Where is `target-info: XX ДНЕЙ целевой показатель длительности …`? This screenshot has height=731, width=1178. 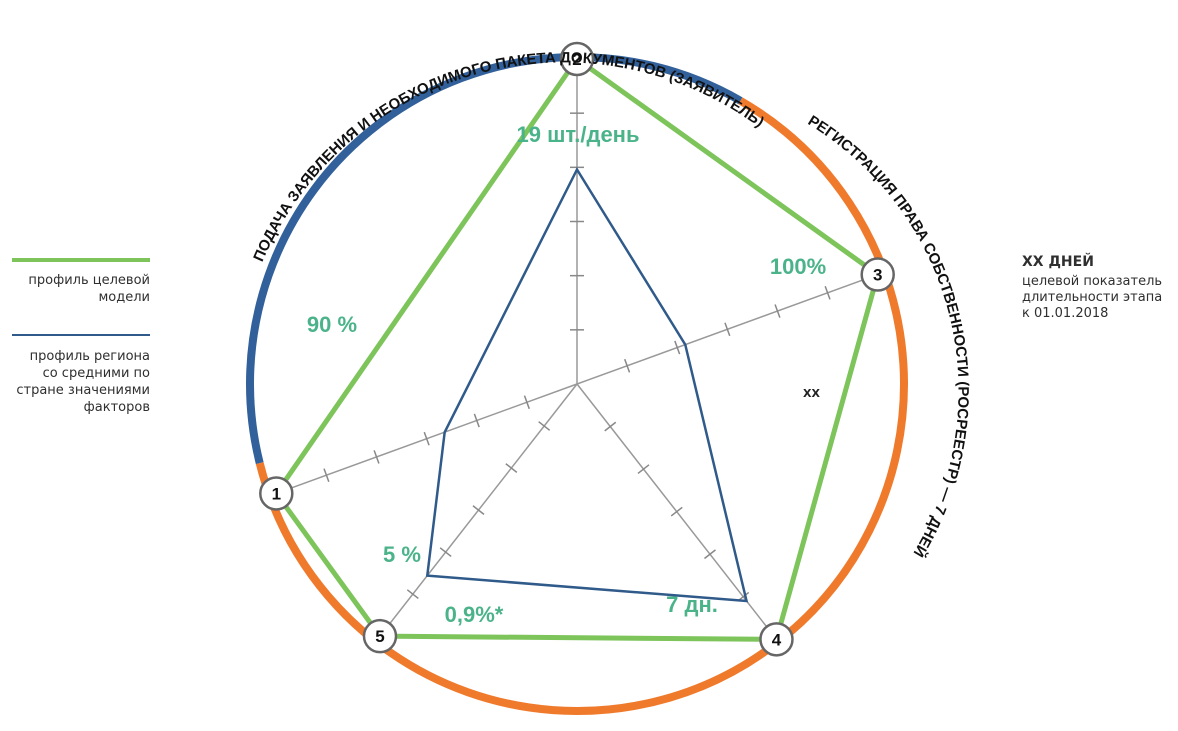 target-info: XX ДНЕЙ целевой показатель длительности … is located at coordinates (1097, 288).